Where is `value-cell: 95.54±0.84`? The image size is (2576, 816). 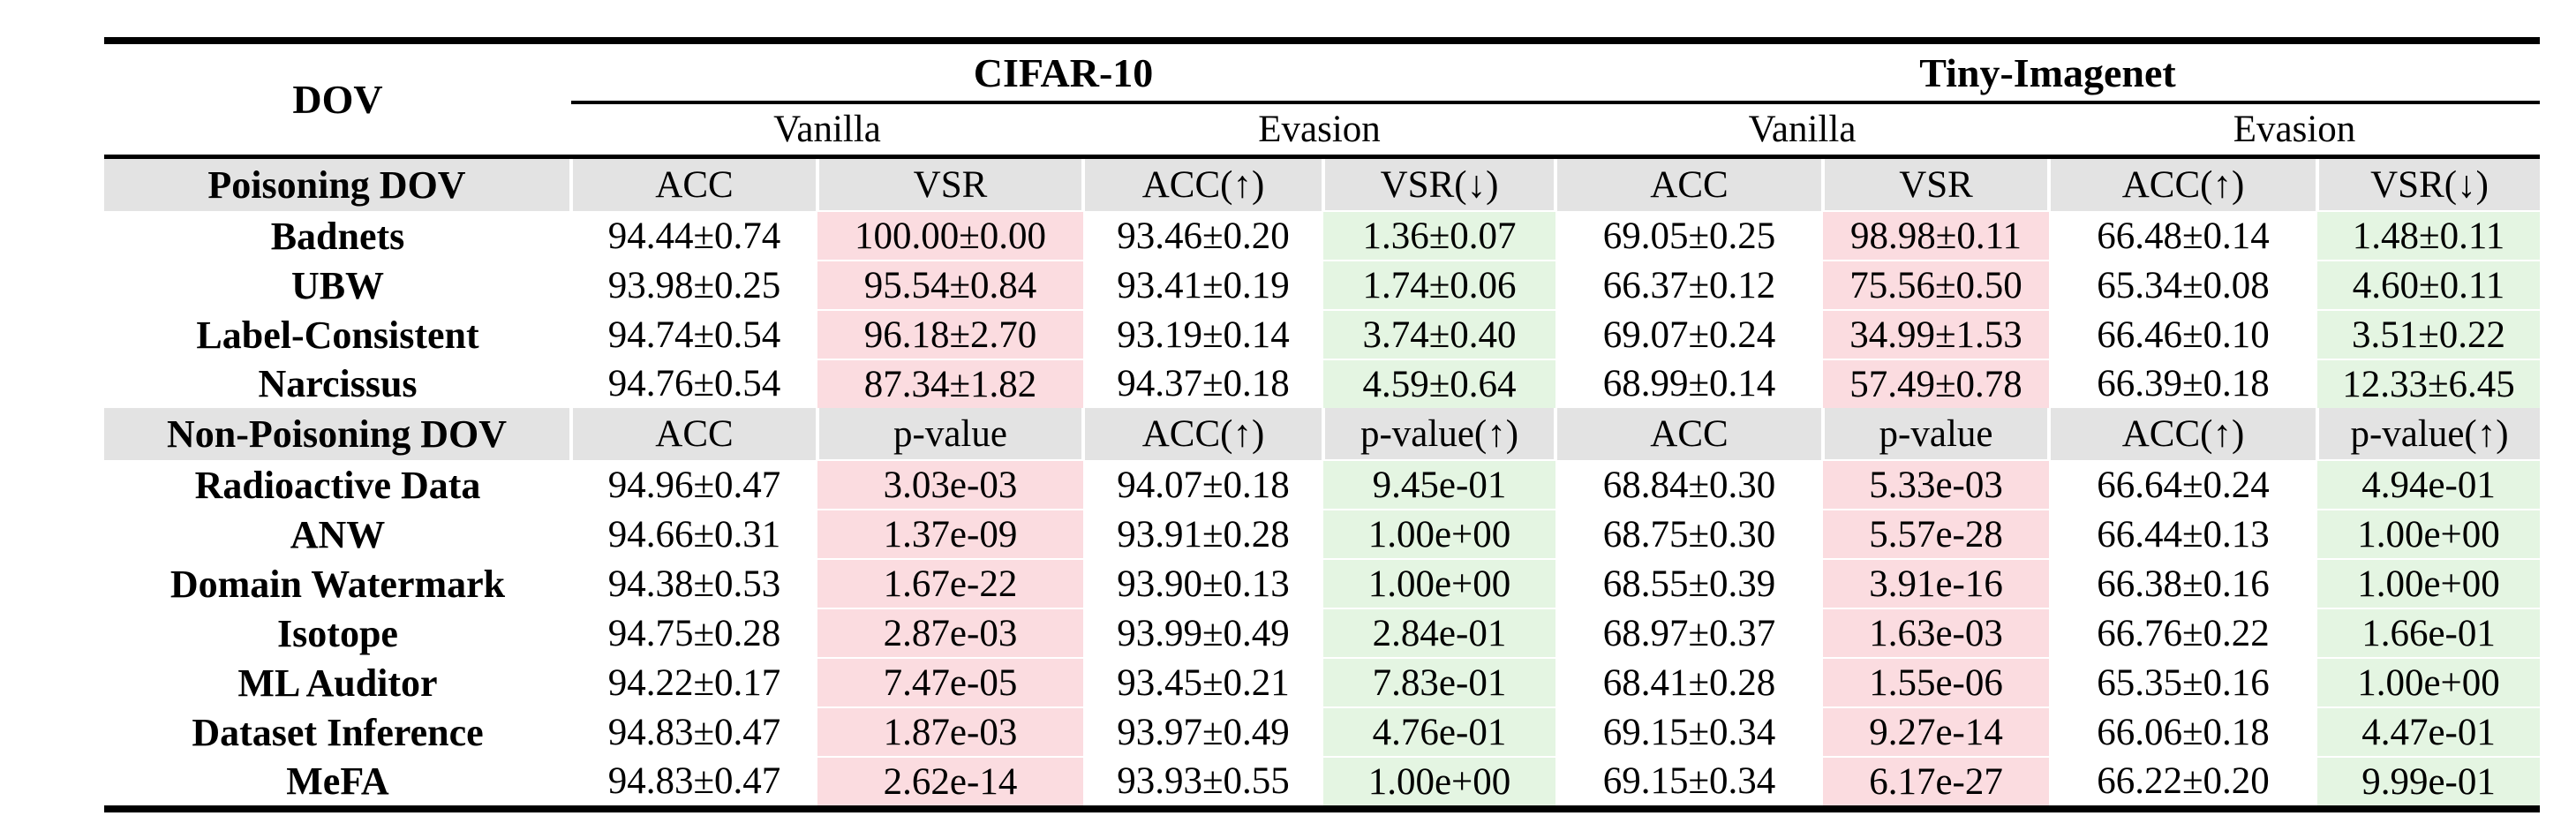
value-cell: 95.54±0.84 is located at coordinates (950, 285).